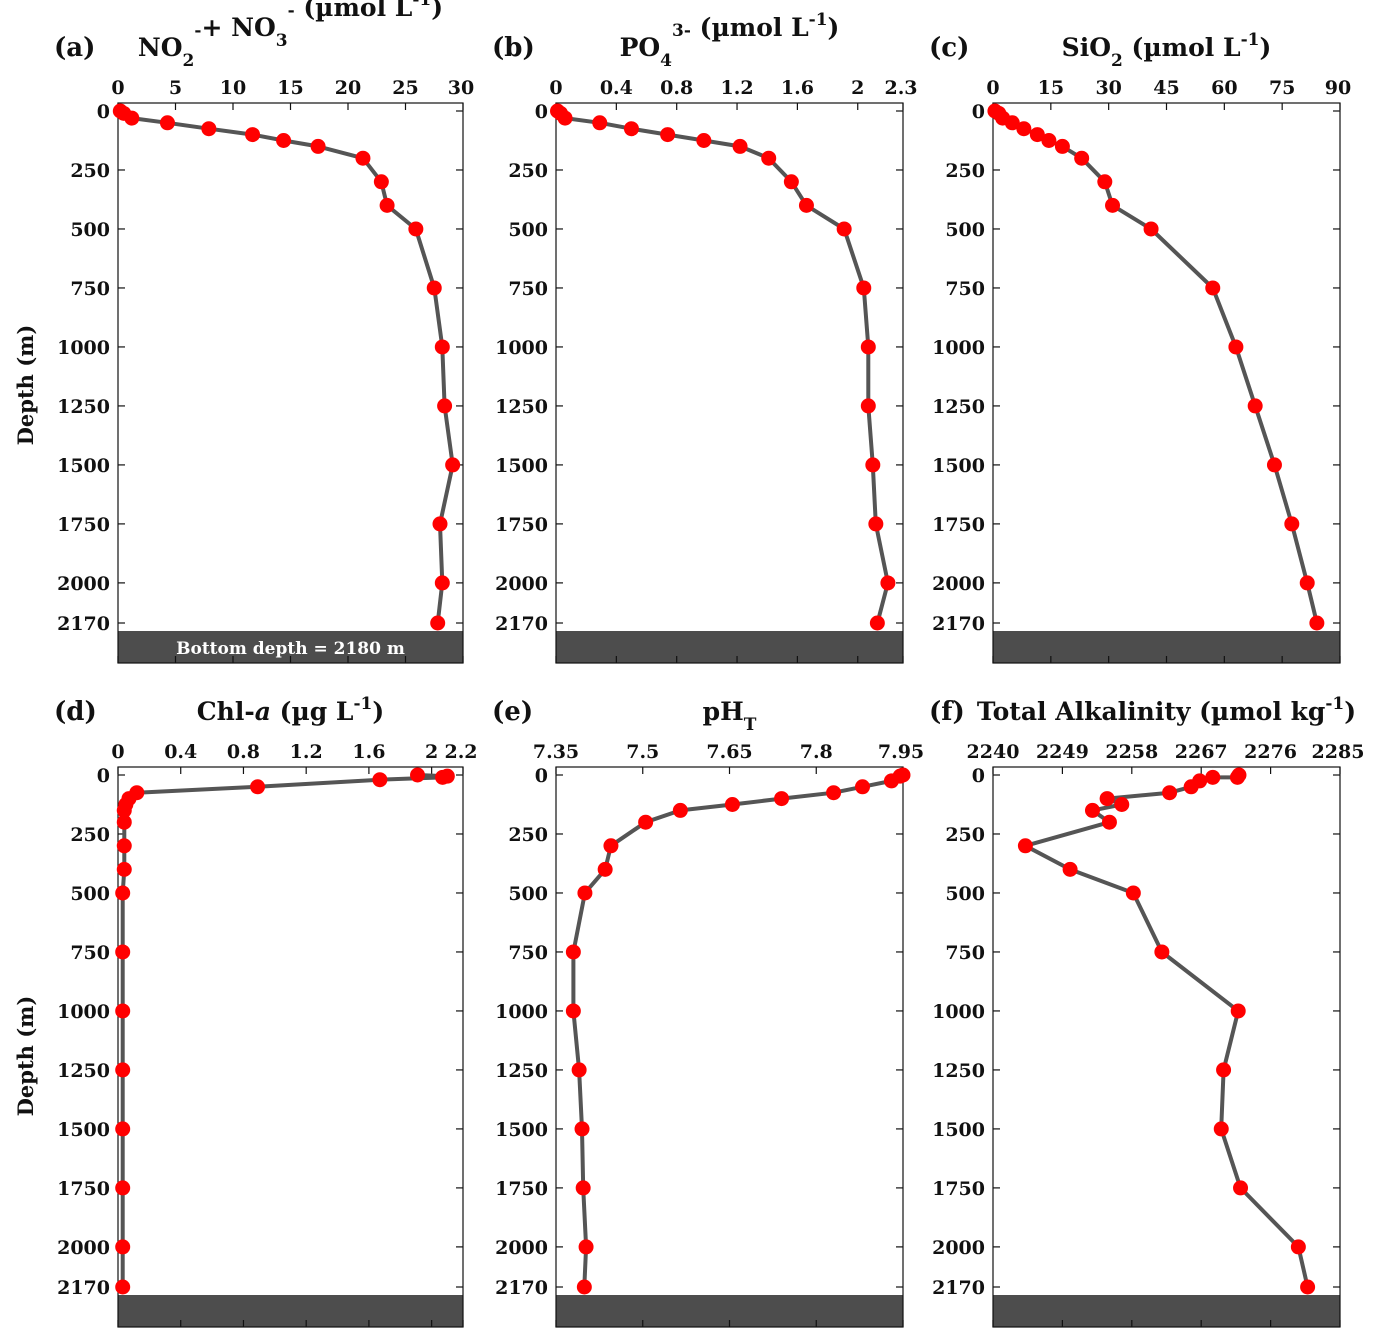  Describe the element at coordinates (233, 88) in the screenshot. I see `x-tick-label: 10` at that location.